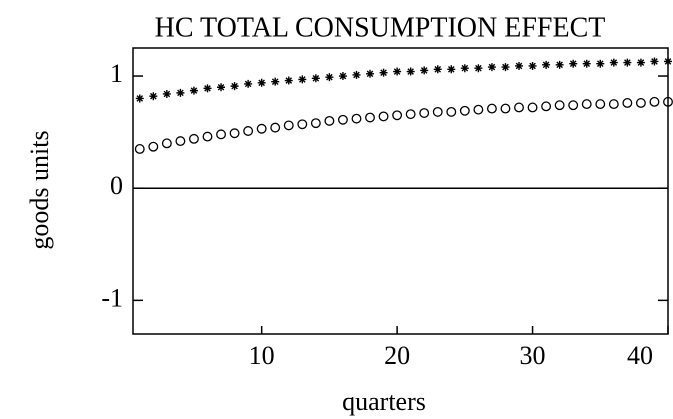 Image resolution: width=673 pixels, height=419 pixels. What do you see at coordinates (262, 355) in the screenshot?
I see `x-tick-label: 10` at bounding box center [262, 355].